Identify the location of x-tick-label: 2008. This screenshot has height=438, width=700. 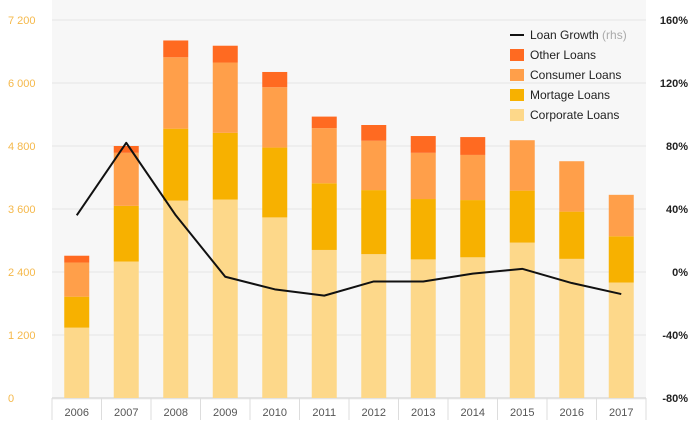
(176, 413).